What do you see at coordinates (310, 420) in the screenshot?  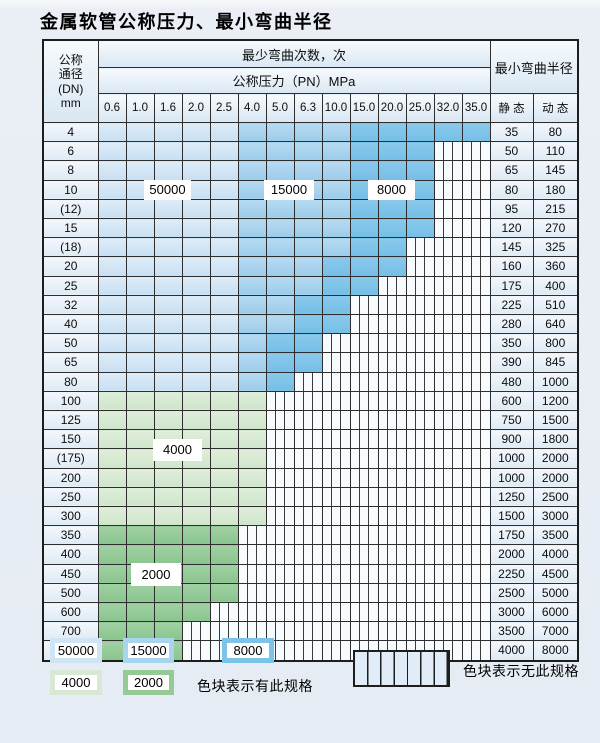 I see `table-row: 125 750 1500` at bounding box center [310, 420].